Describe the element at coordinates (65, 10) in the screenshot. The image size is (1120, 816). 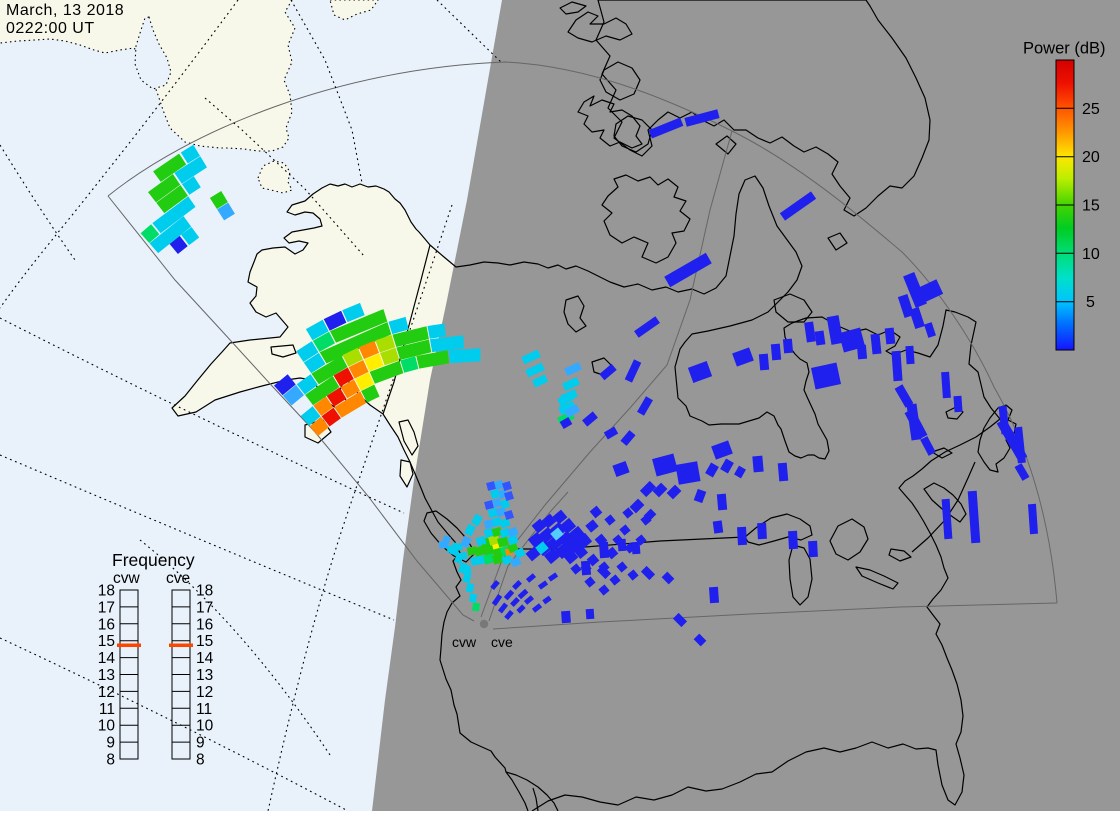
I see `svg-text: March, 13 2018` at that location.